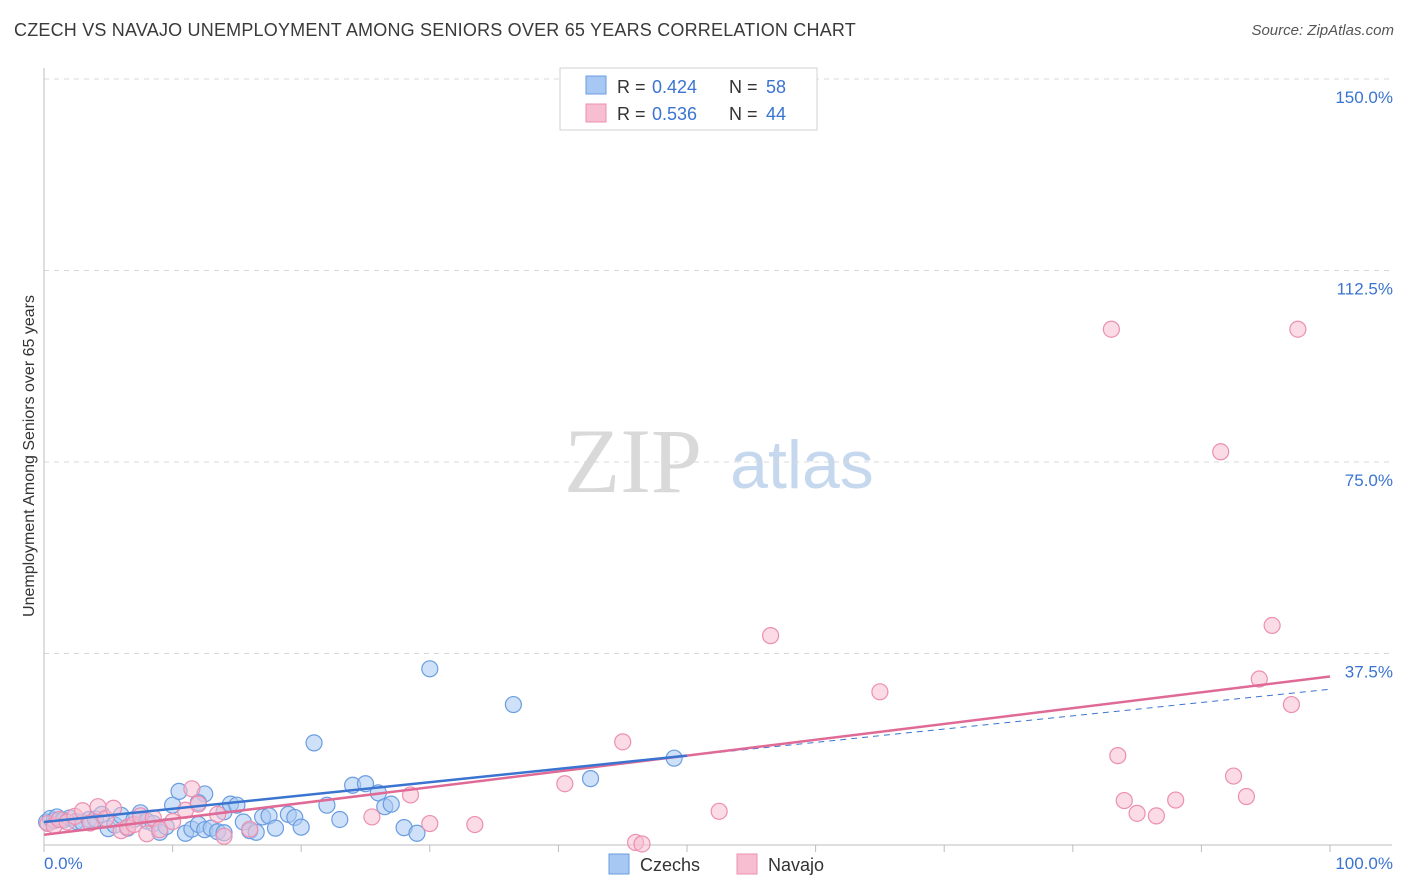 This screenshot has height=892, width=1406. I want to click on navajo-n-value: 44, so click(776, 114).